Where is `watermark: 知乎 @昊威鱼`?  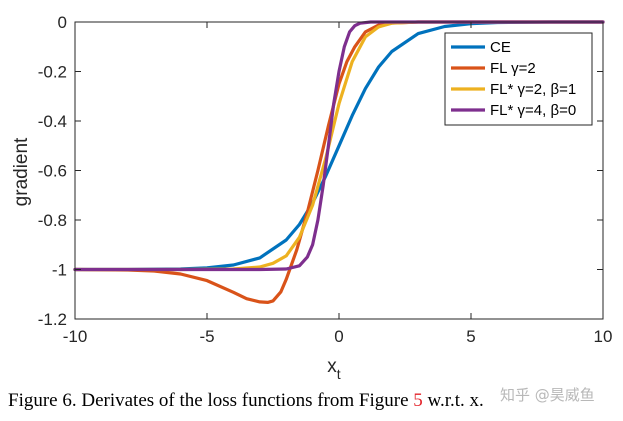 watermark: 知乎 @昊威鱼 is located at coordinates (547, 395).